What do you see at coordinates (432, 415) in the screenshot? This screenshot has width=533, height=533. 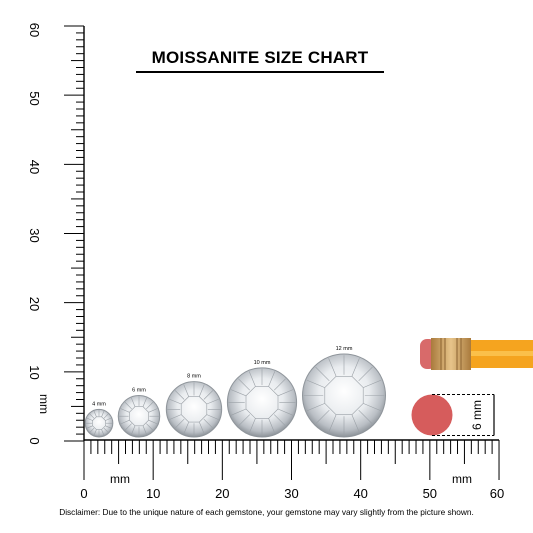 I see `eraser-dot` at bounding box center [432, 415].